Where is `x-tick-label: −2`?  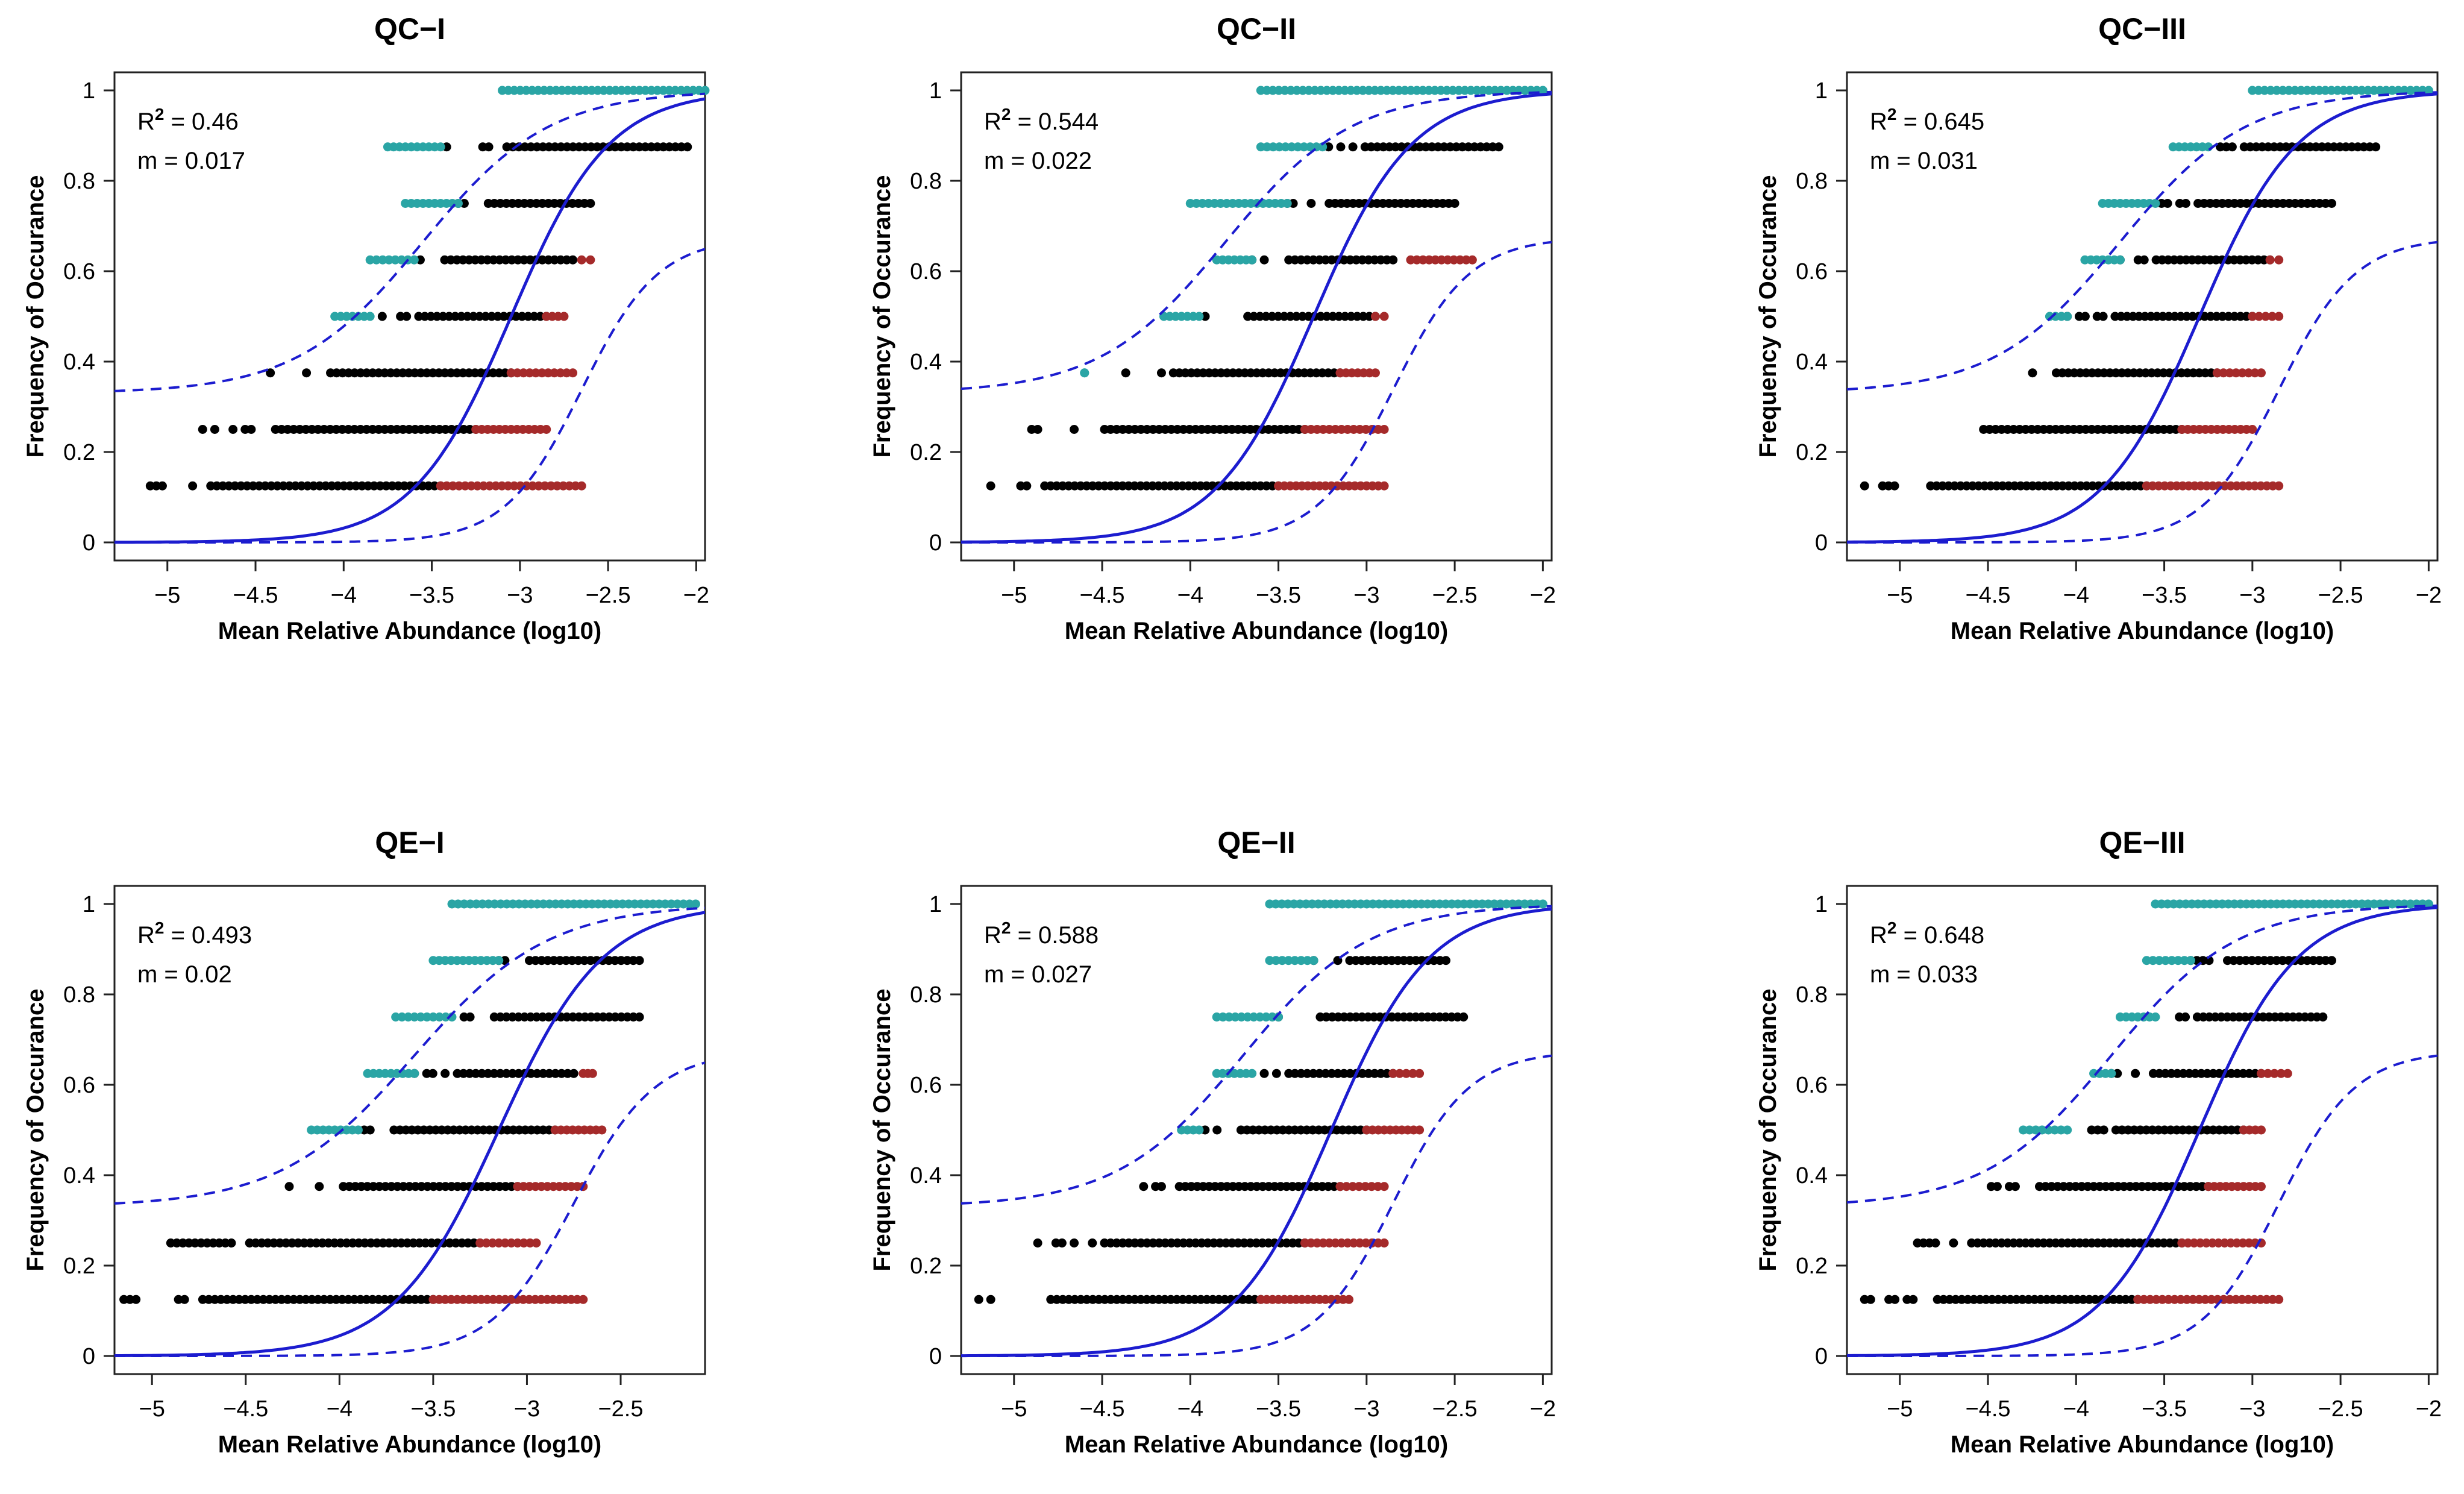 x-tick-label: −2 is located at coordinates (2429, 595).